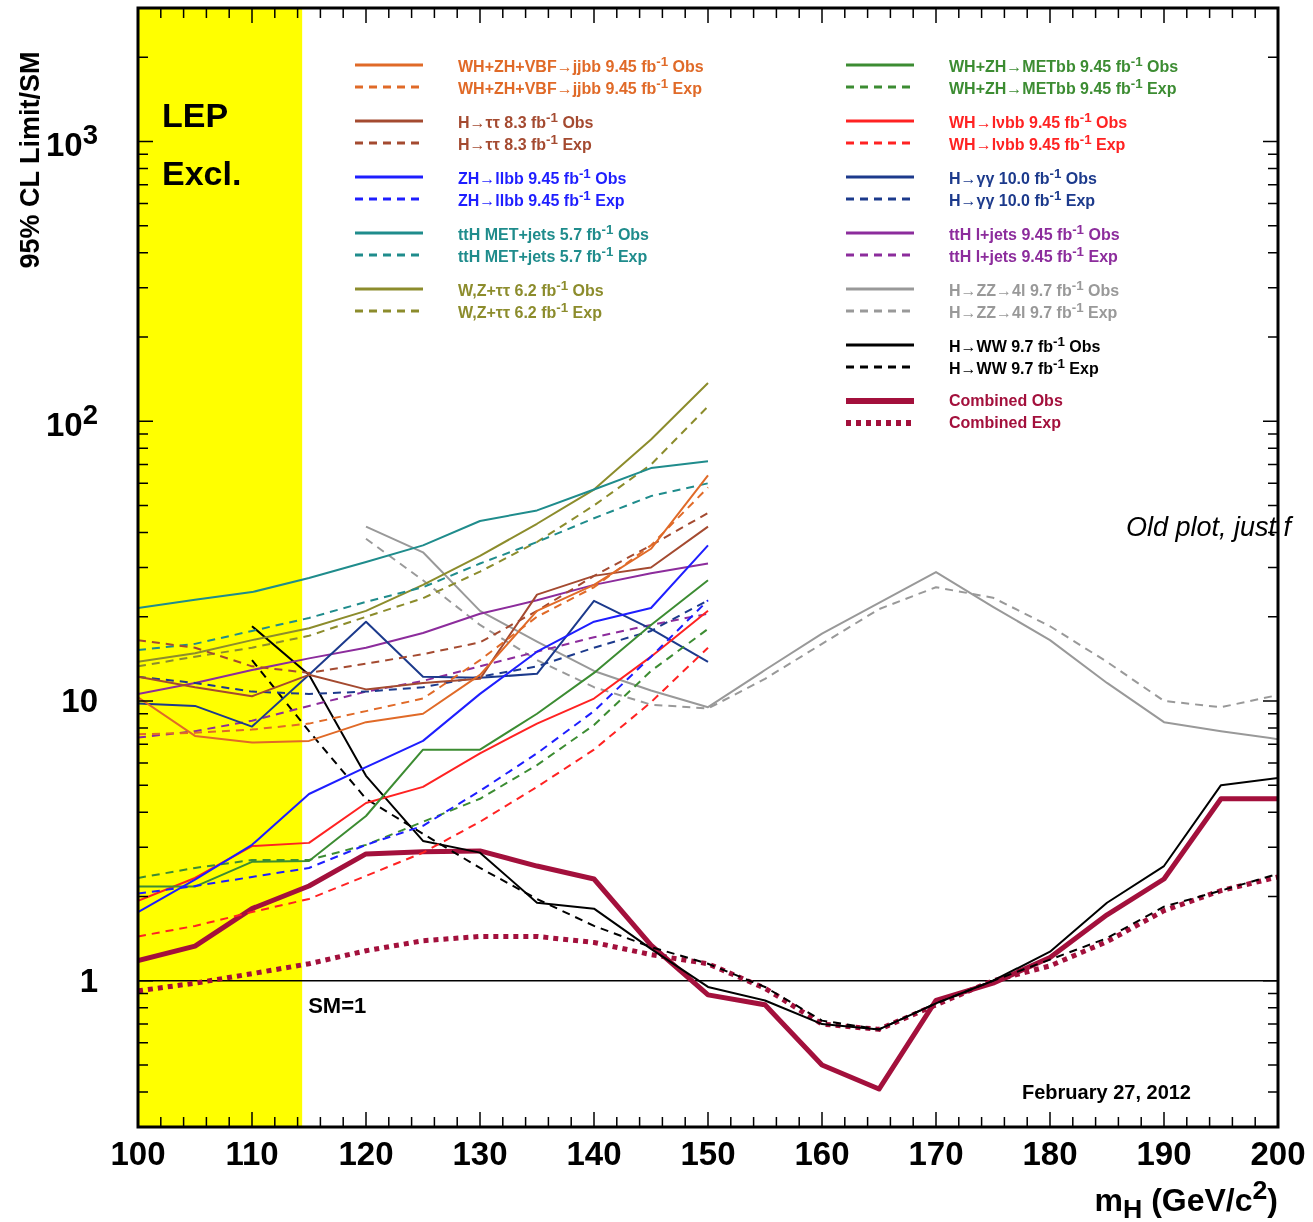  Describe the element at coordinates (526, 121) in the screenshot. I see `legend-label: H→ττ 8.3 fb$^{-1}$ Obs` at that location.